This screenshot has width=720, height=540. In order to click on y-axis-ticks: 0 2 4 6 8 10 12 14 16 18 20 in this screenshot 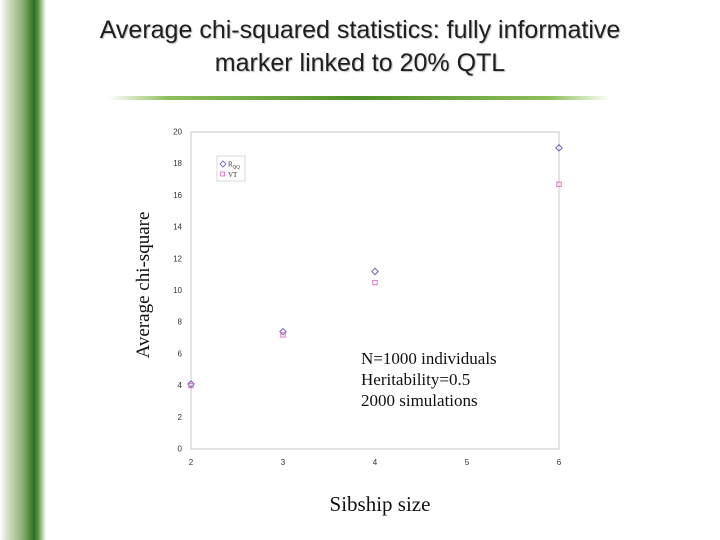, I will do `click(177, 291)`.